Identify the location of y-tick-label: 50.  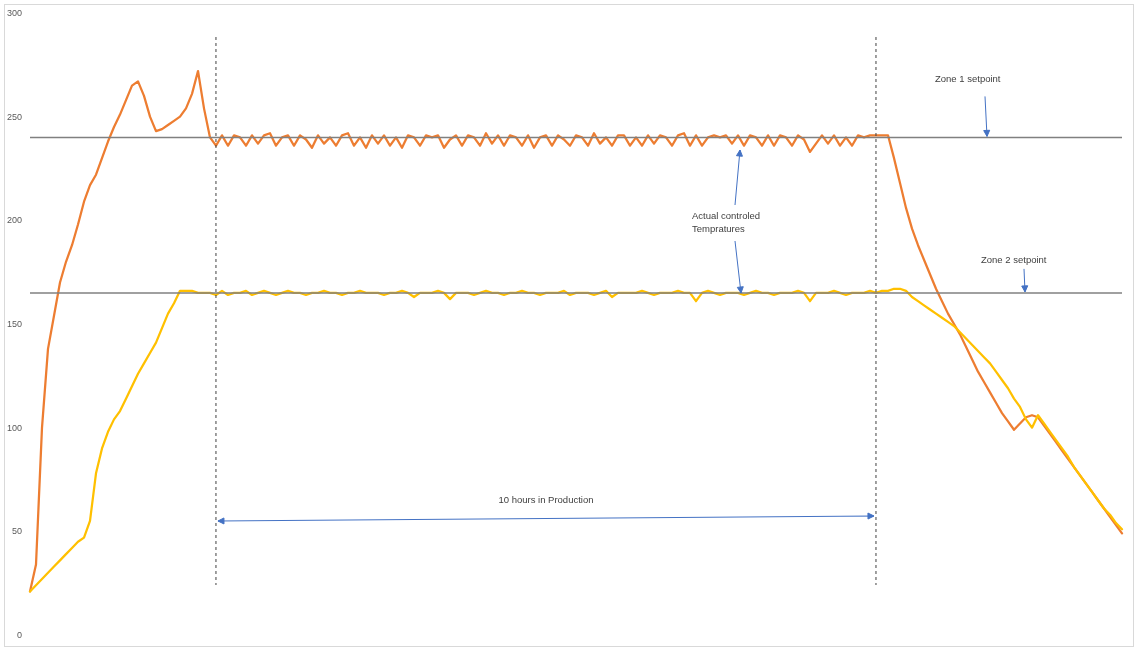
(16, 531).